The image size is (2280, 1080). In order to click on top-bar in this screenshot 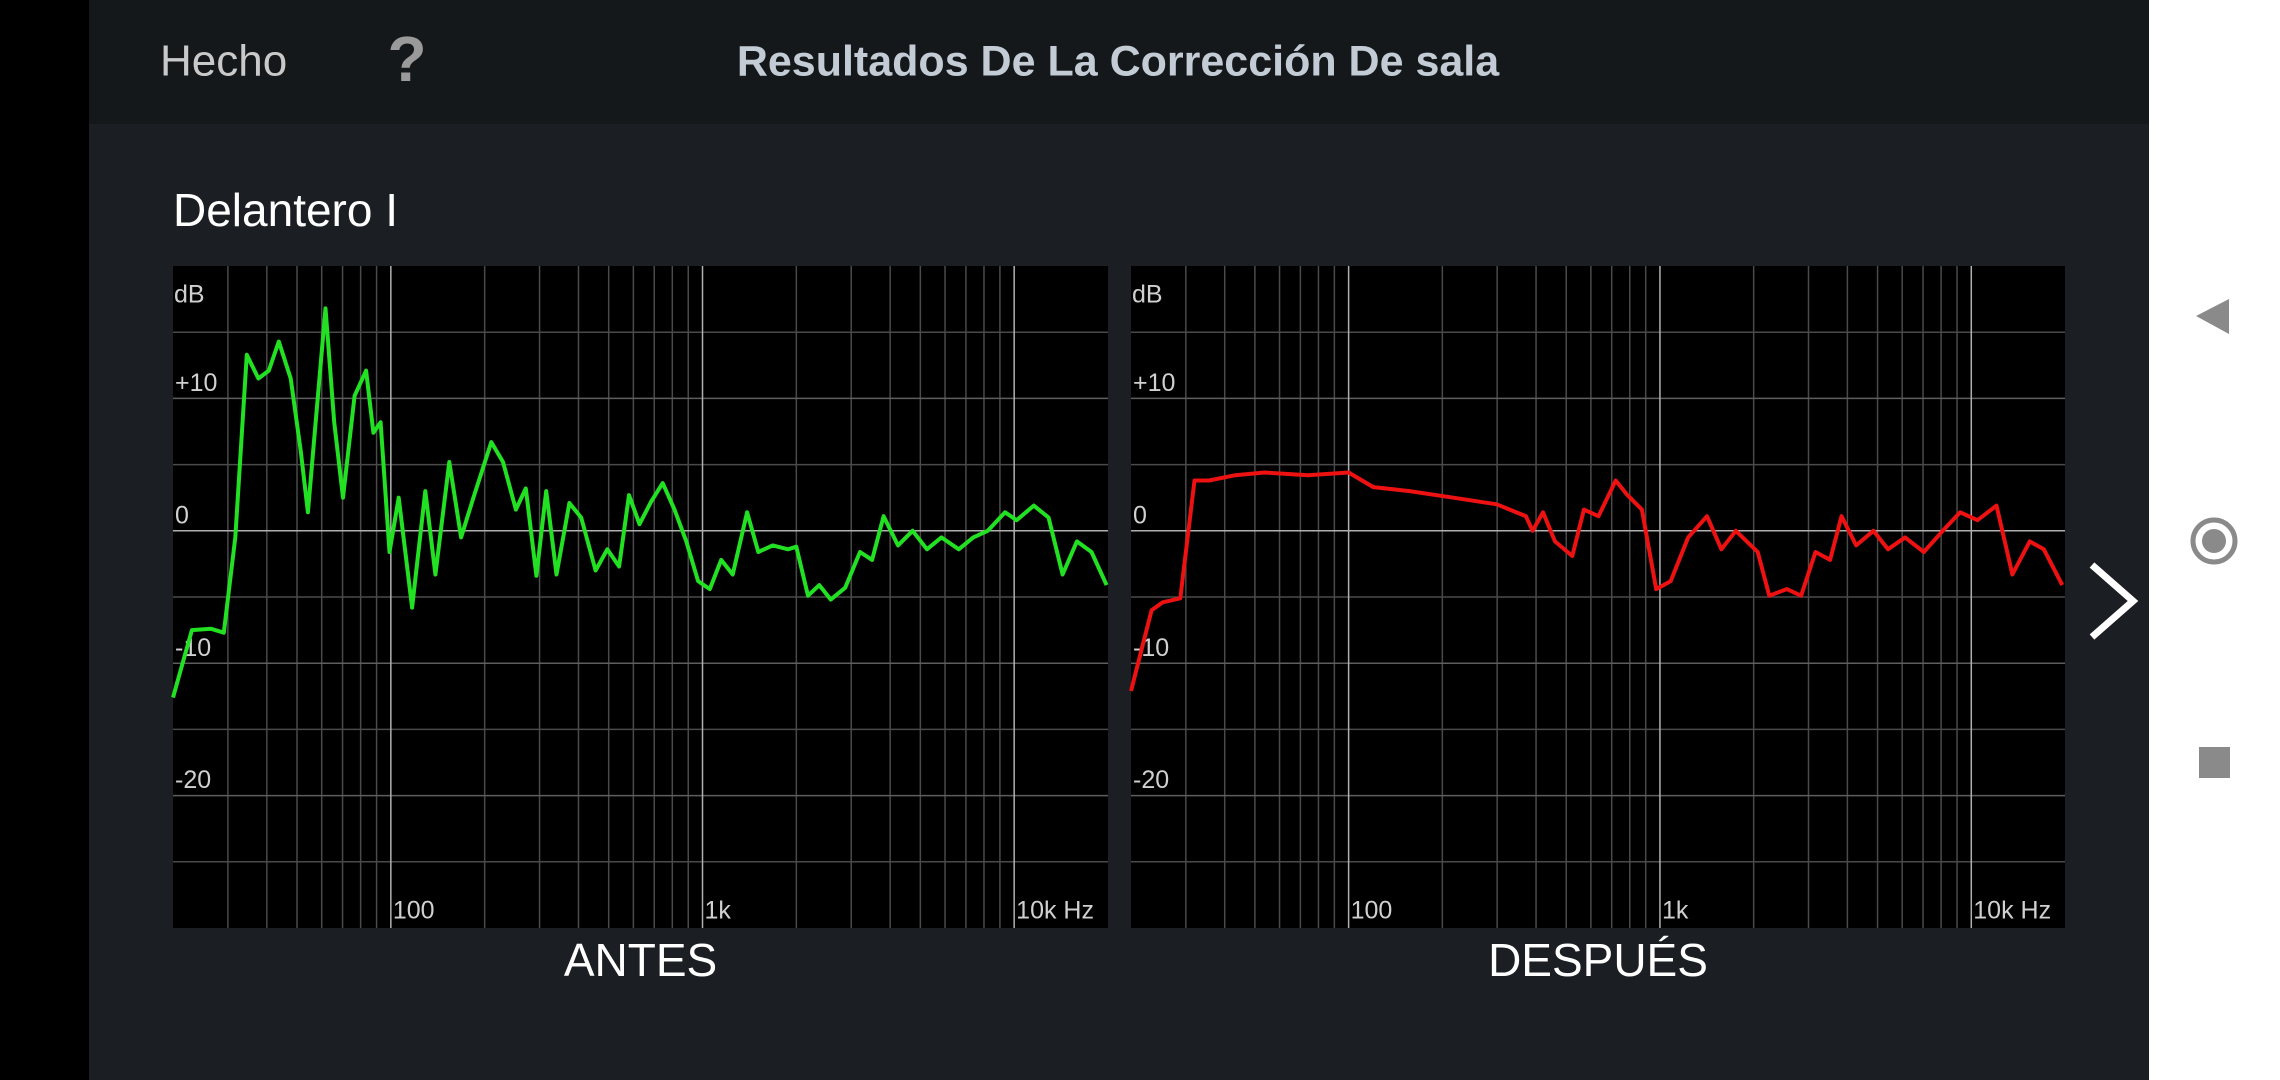, I will do `click(1119, 62)`.